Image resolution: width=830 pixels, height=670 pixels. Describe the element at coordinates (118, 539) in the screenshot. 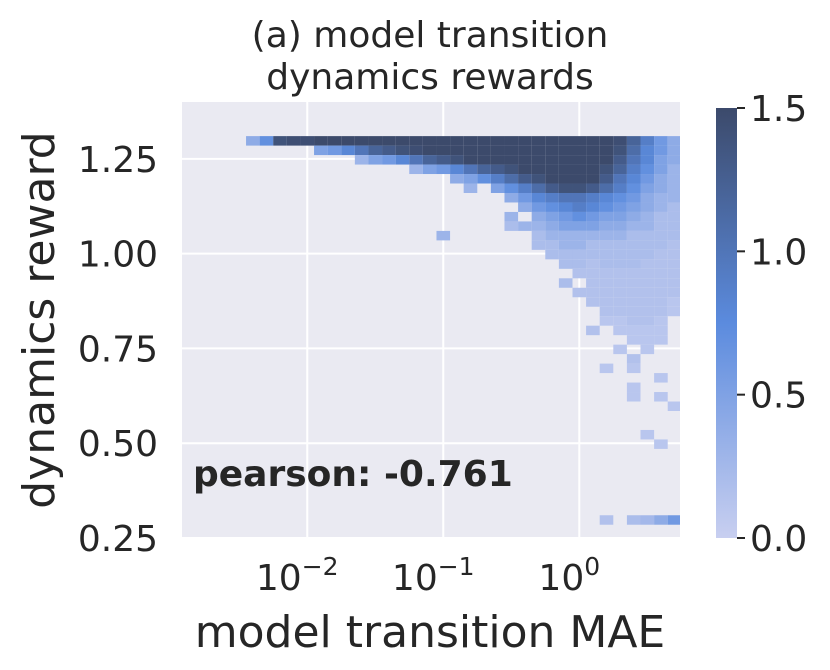

I see `y-tick-label: 0.25` at that location.